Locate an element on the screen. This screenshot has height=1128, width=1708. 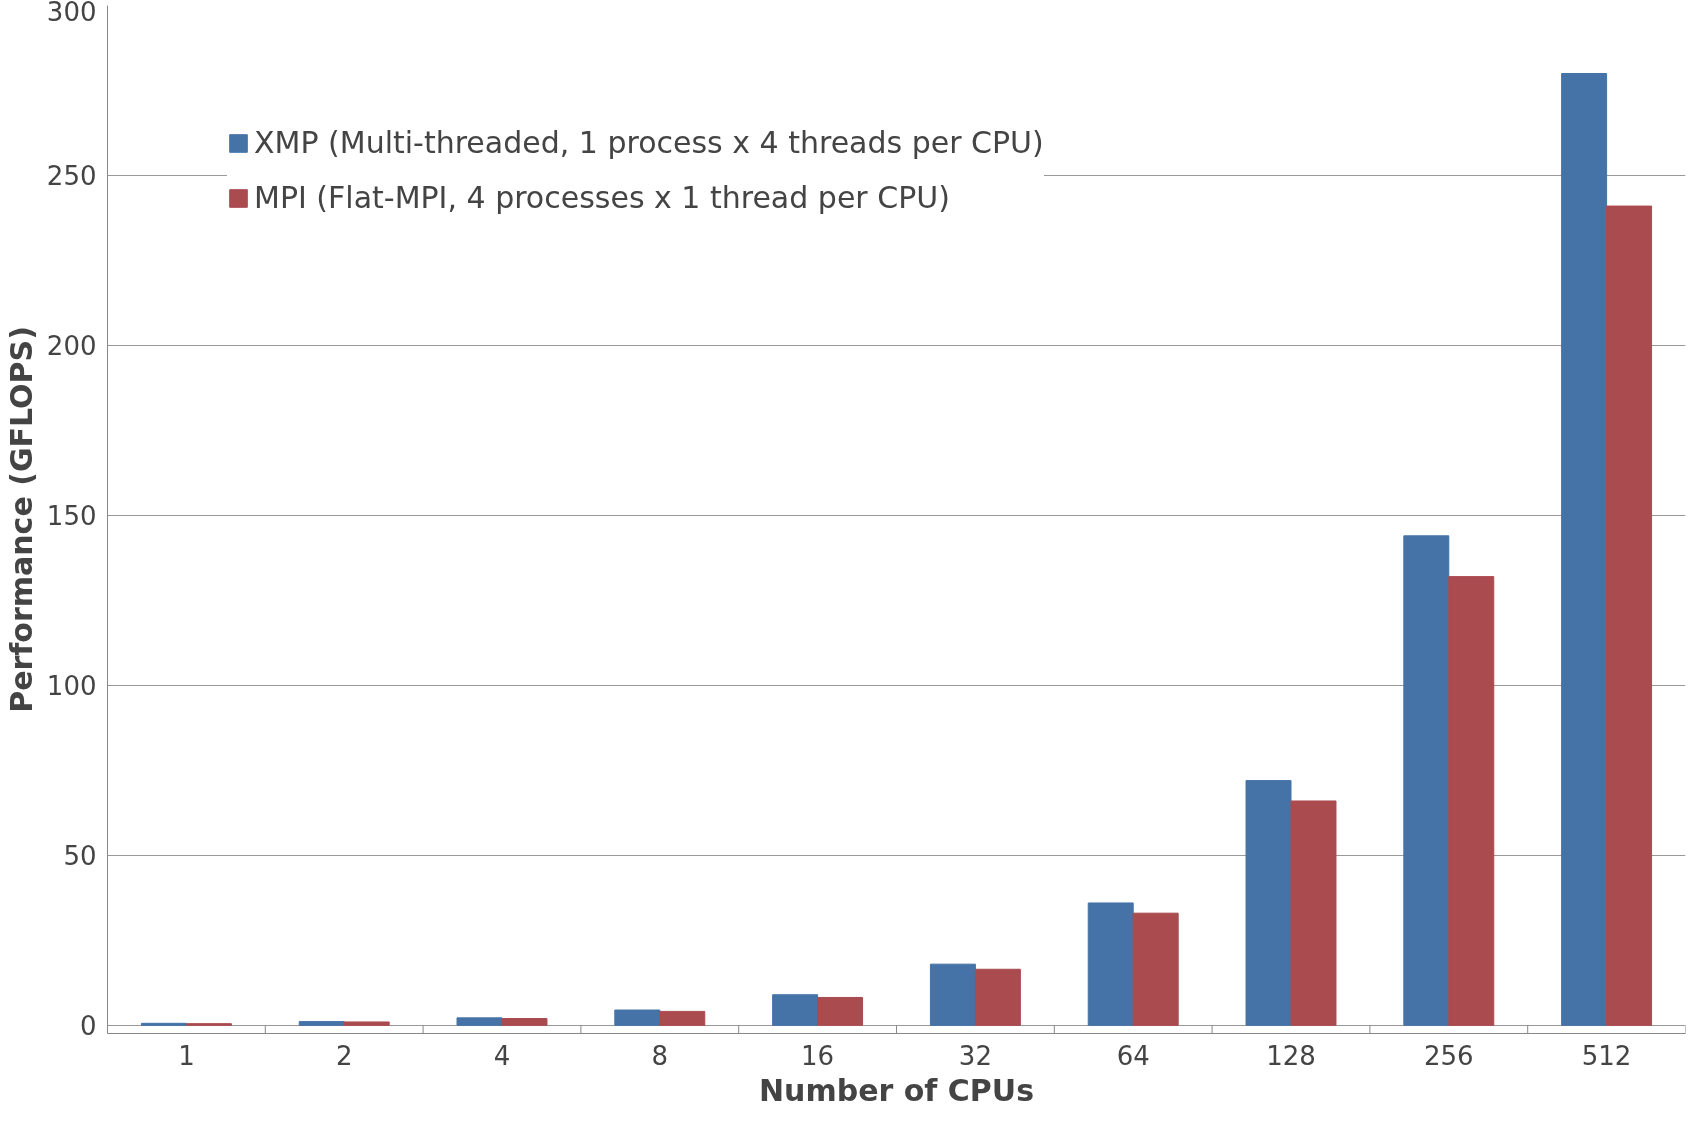
y-tick-label: 200 is located at coordinates (71, 346).